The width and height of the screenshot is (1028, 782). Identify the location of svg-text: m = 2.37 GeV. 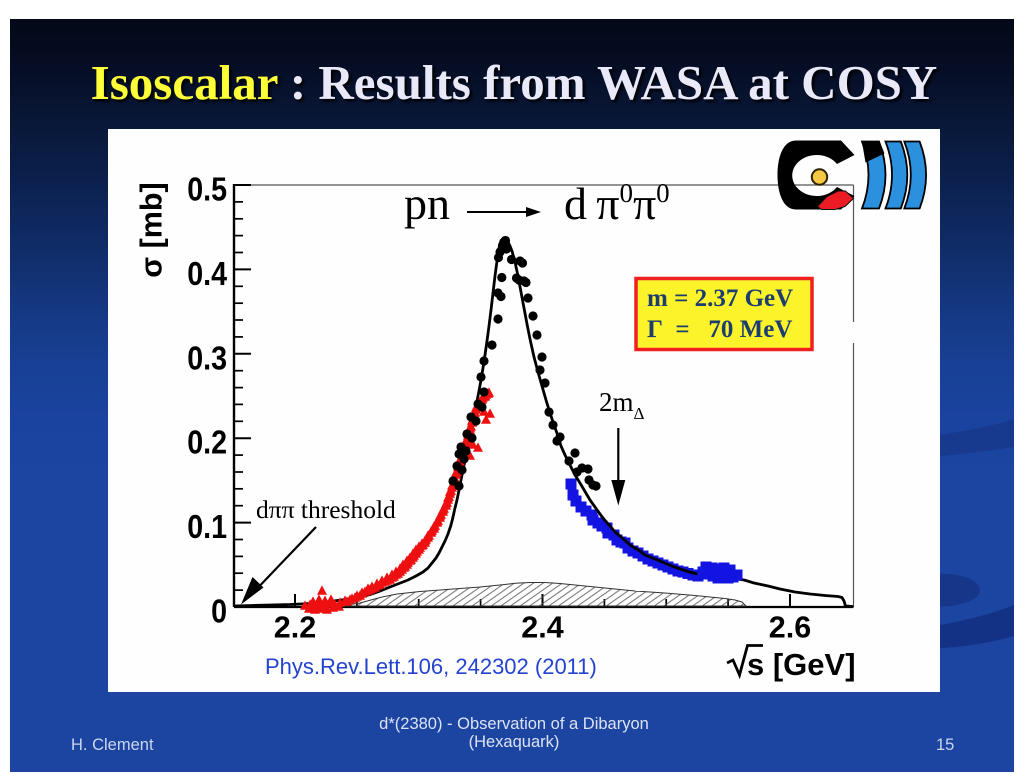
(720, 298).